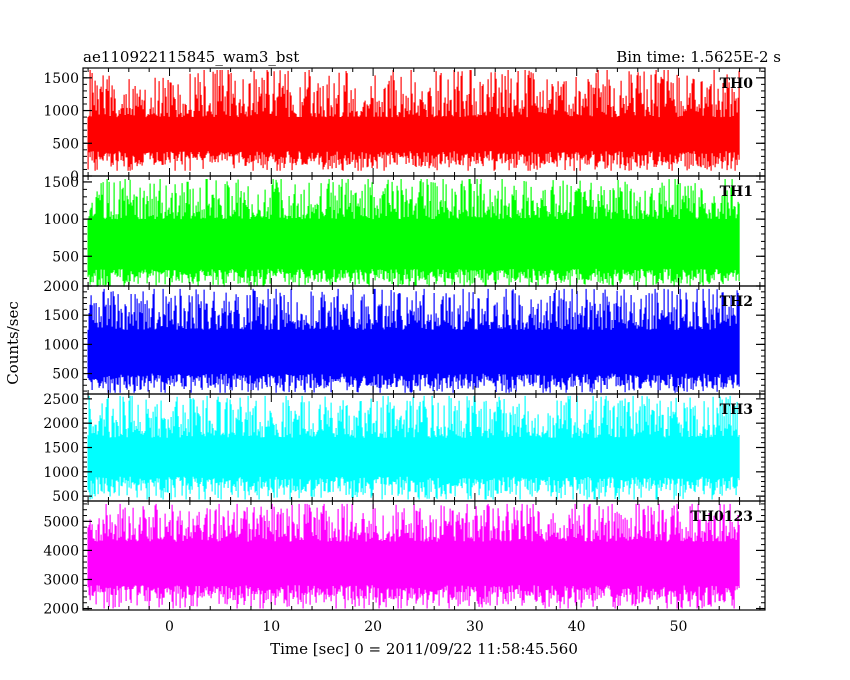 This screenshot has width=850, height=680. I want to click on panel-name-th1: TH1, so click(736, 192).